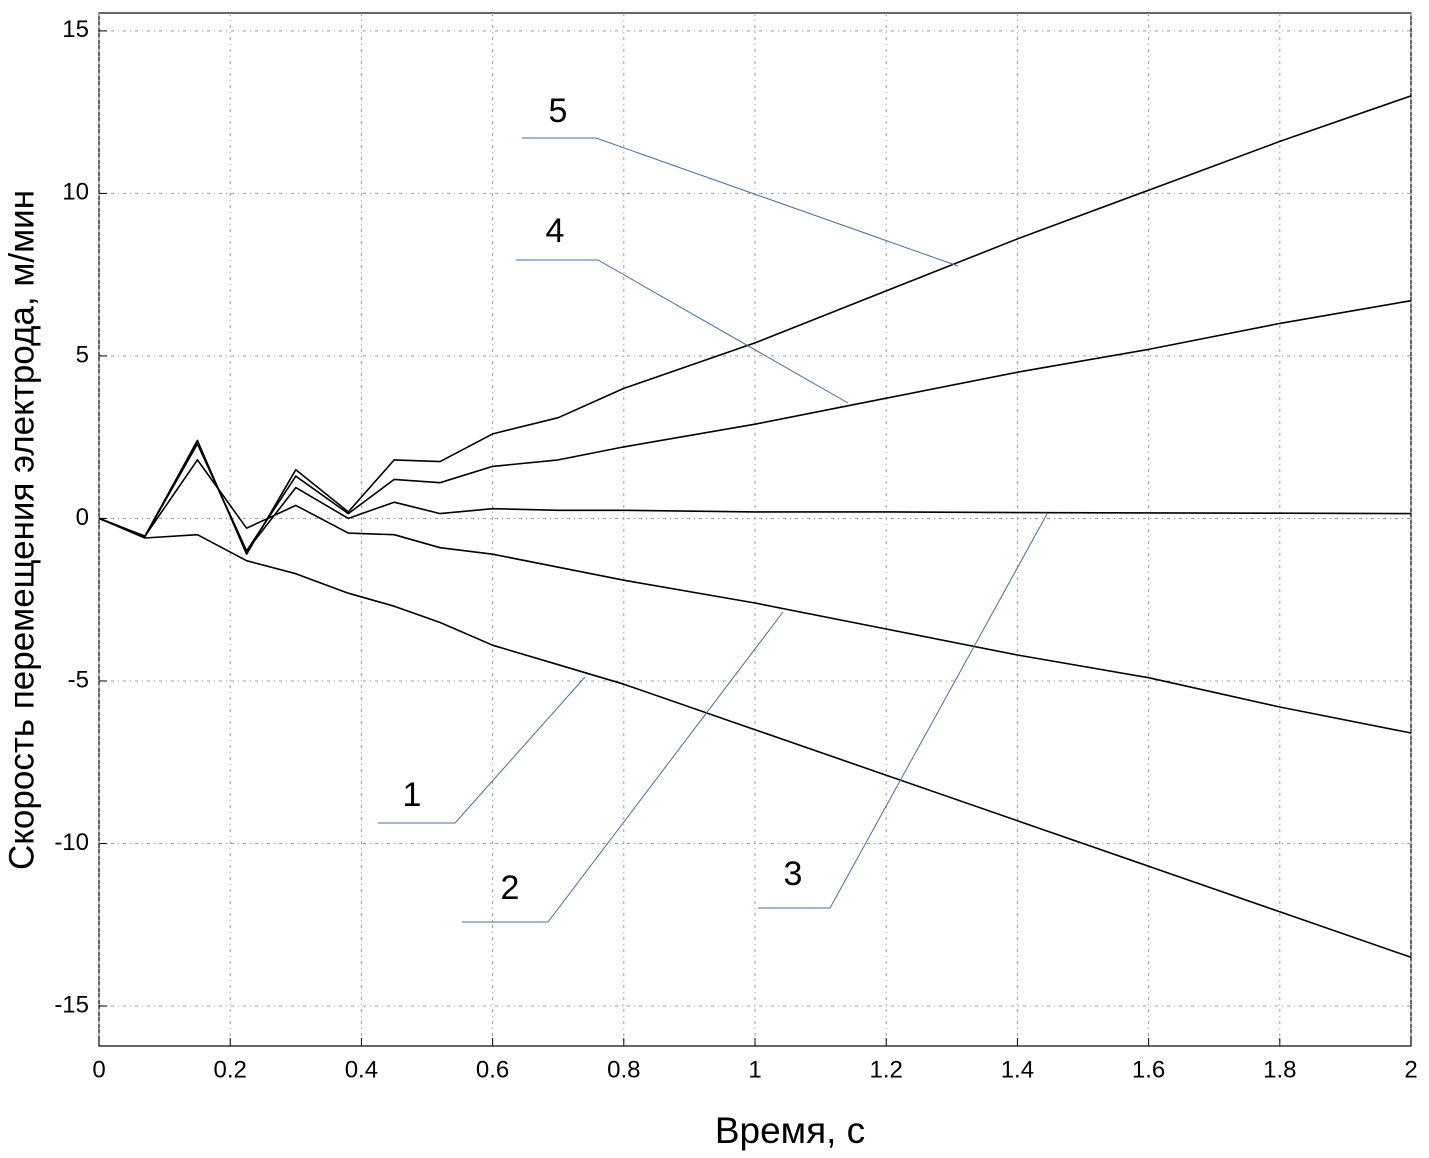  I want to click on annotation-label: 5, so click(558, 111).